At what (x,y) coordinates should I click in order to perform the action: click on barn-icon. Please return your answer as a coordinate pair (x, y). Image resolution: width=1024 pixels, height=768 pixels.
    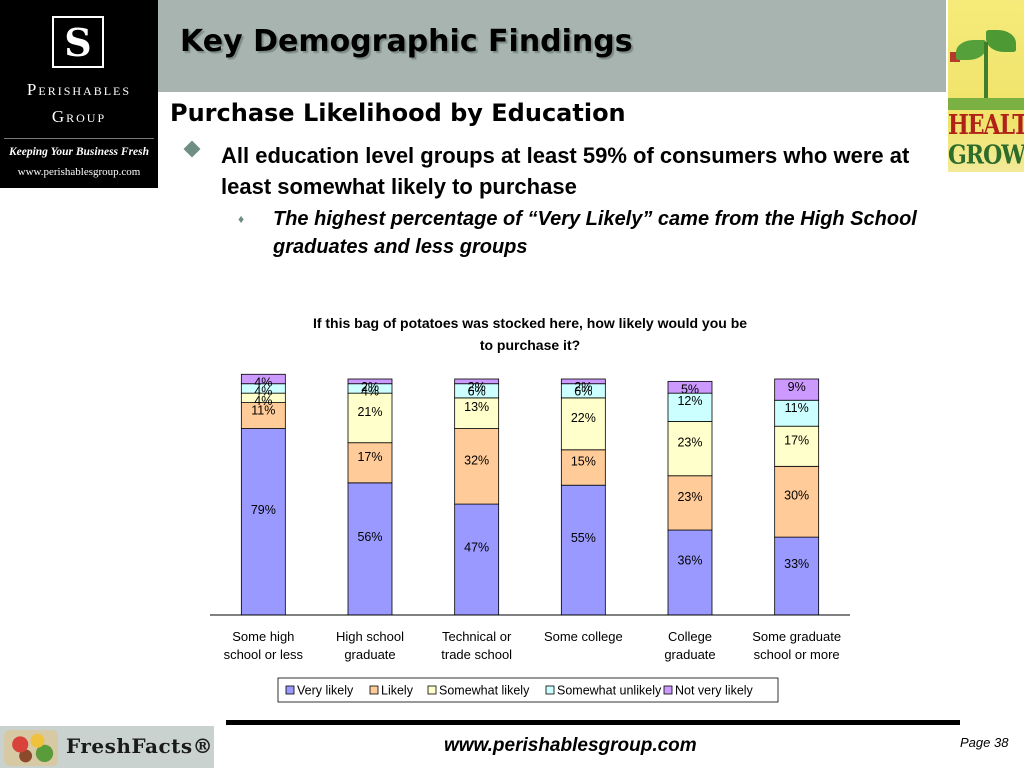
    Looking at the image, I should click on (955, 57).